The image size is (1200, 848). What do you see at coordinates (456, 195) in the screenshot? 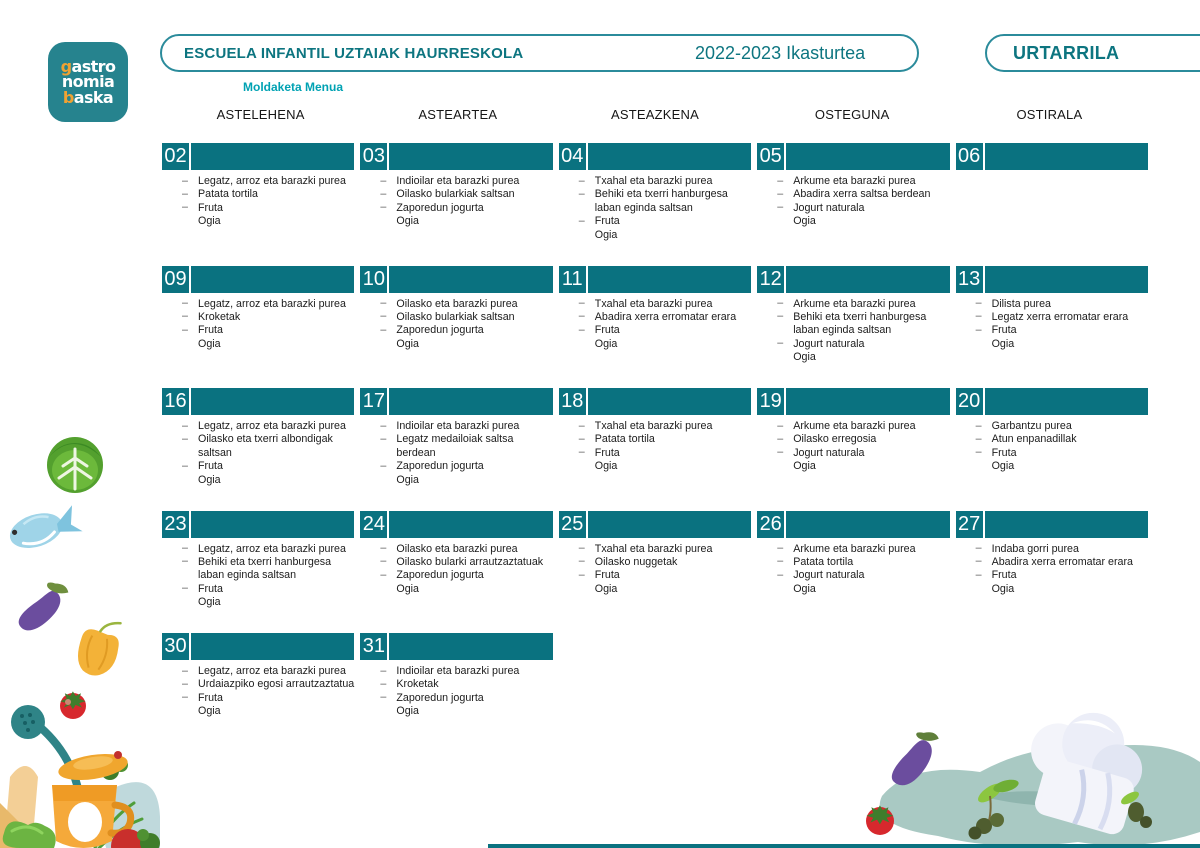
I see `menu-item: Oilasko bularkiak saltsan` at bounding box center [456, 195].